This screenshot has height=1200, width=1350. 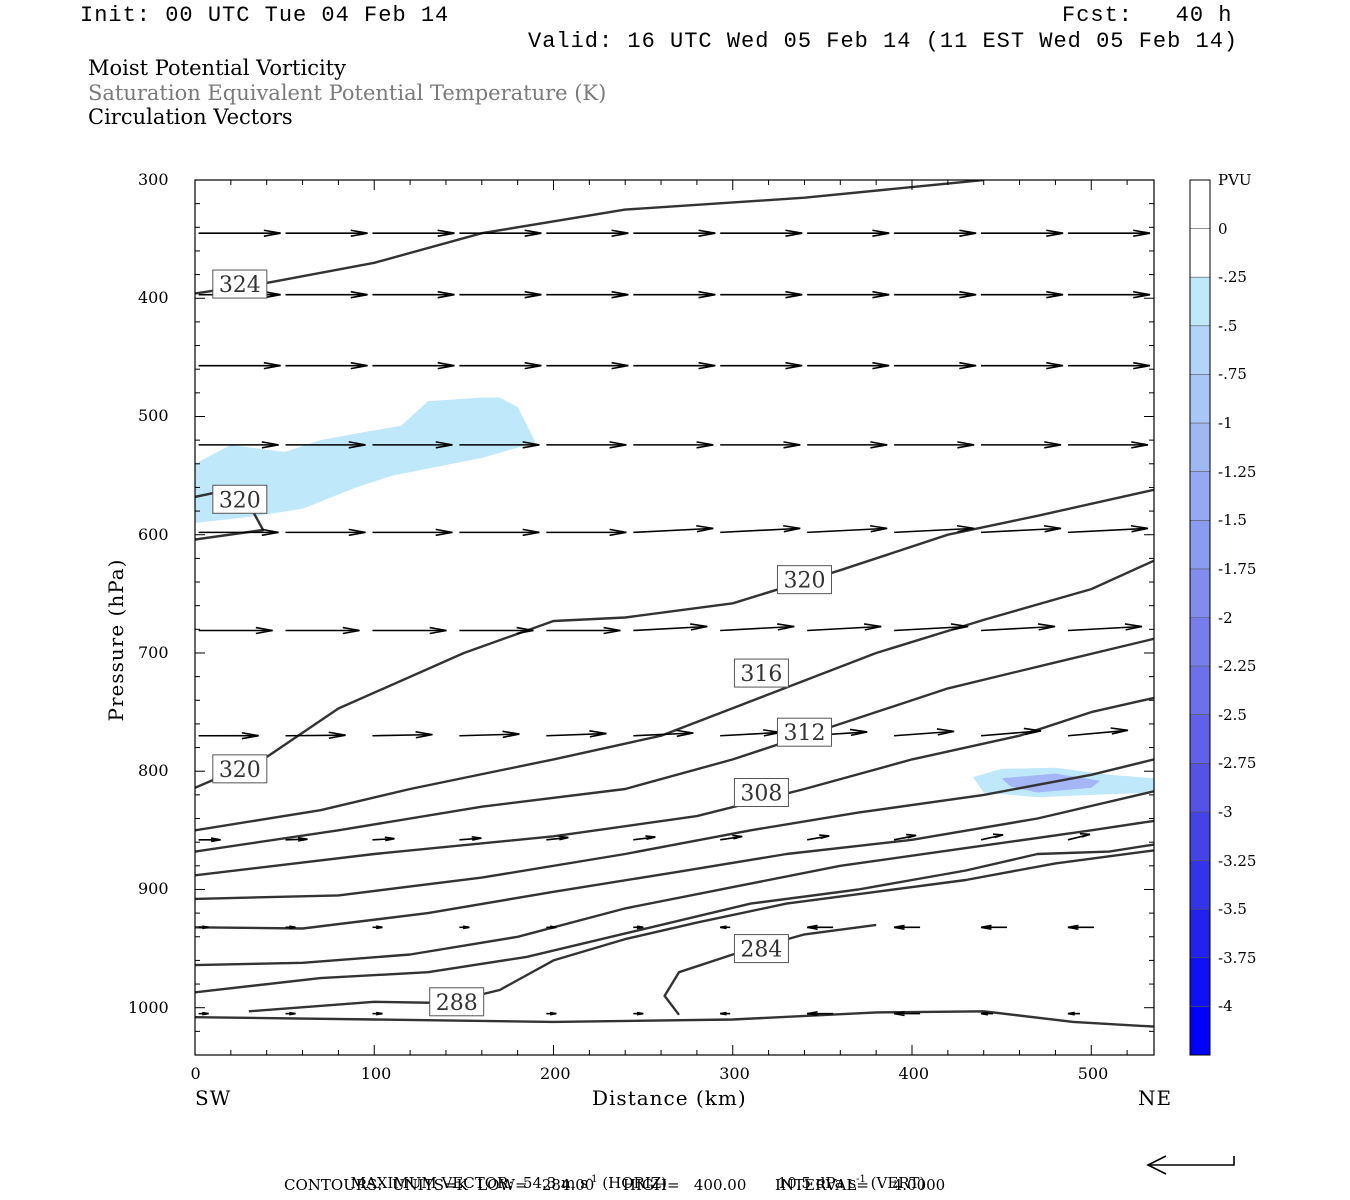 What do you see at coordinates (592, 1179) in the screenshot?
I see `max-vector-horiz-exp: -1` at bounding box center [592, 1179].